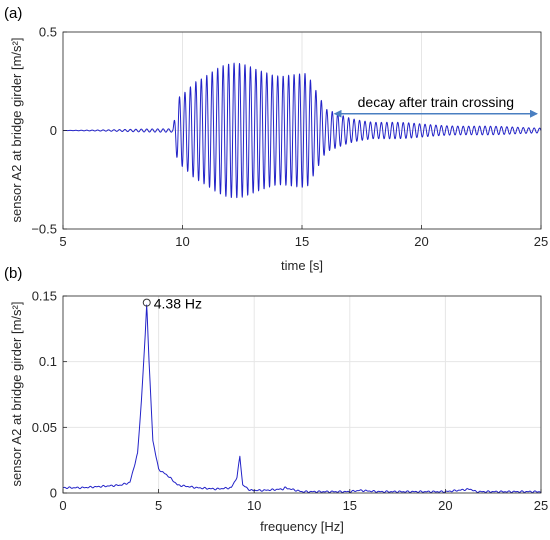  What do you see at coordinates (44, 427) in the screenshot?
I see `y-tick-label-b: 0.05` at bounding box center [44, 427].